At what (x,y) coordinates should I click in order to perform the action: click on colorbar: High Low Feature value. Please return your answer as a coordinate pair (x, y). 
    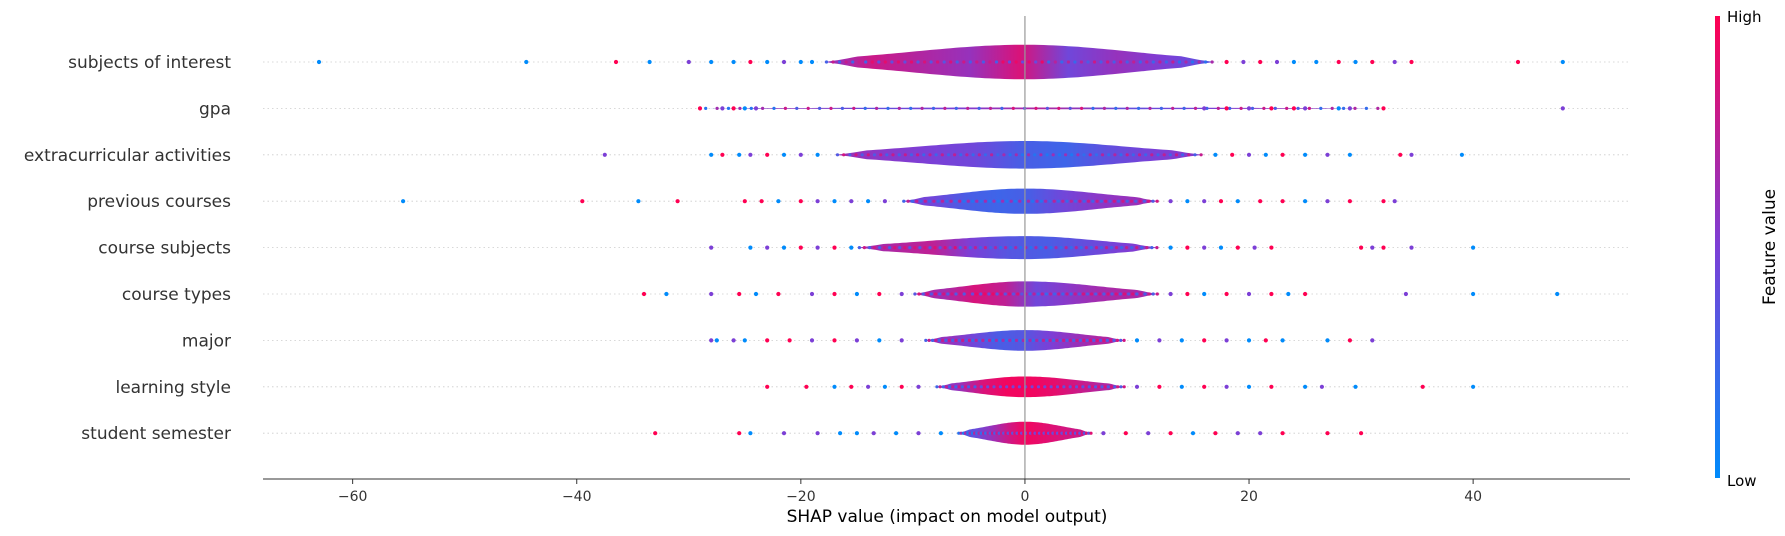
    Looking at the image, I should click on (1747, 249).